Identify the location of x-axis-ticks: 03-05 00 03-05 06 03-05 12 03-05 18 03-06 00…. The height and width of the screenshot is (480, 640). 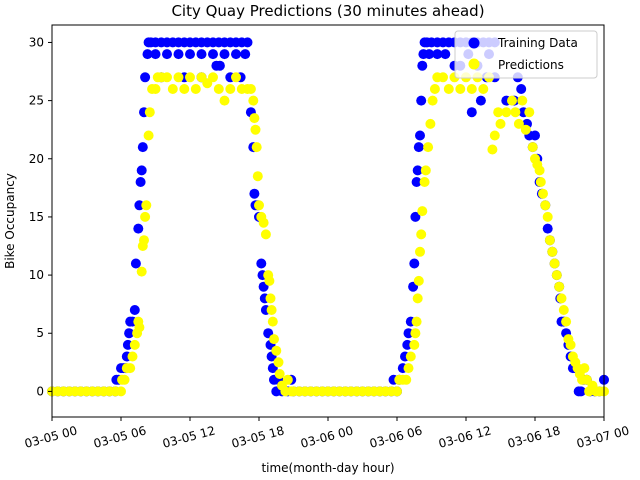
(327, 434).